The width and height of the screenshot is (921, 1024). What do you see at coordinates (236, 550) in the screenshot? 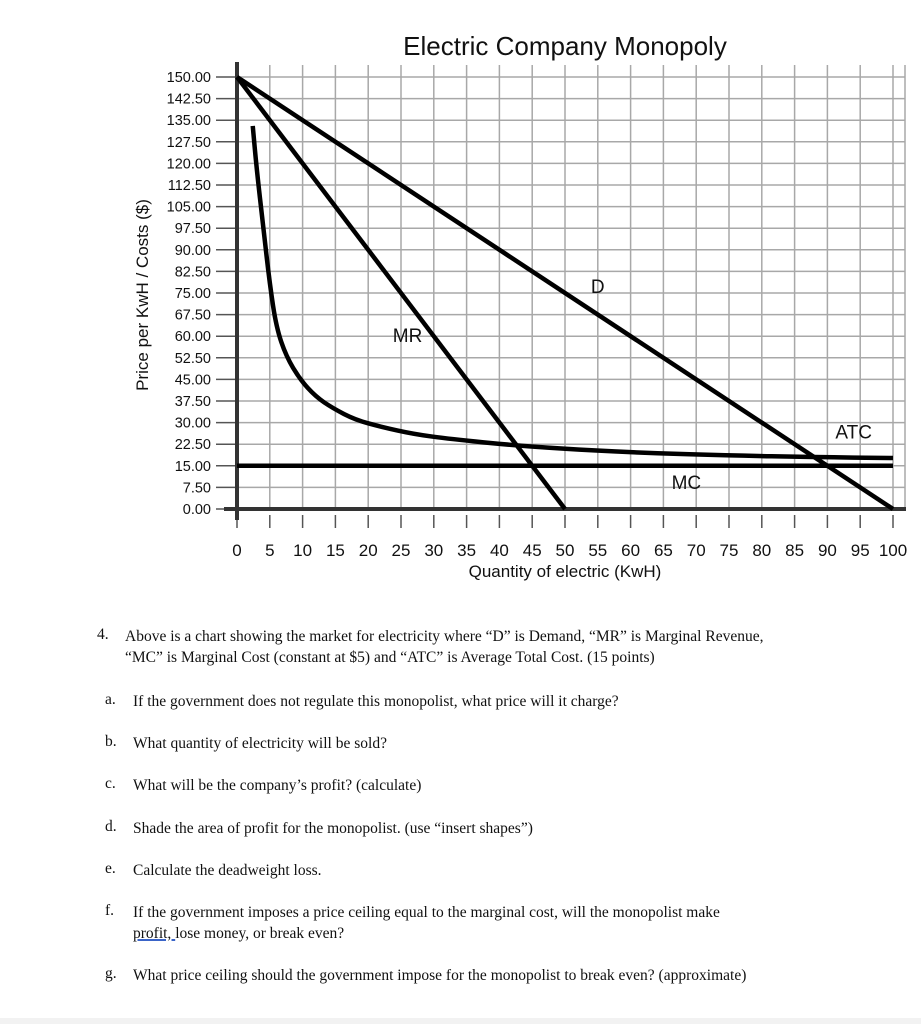
I see `x-tick-label: 0` at bounding box center [236, 550].